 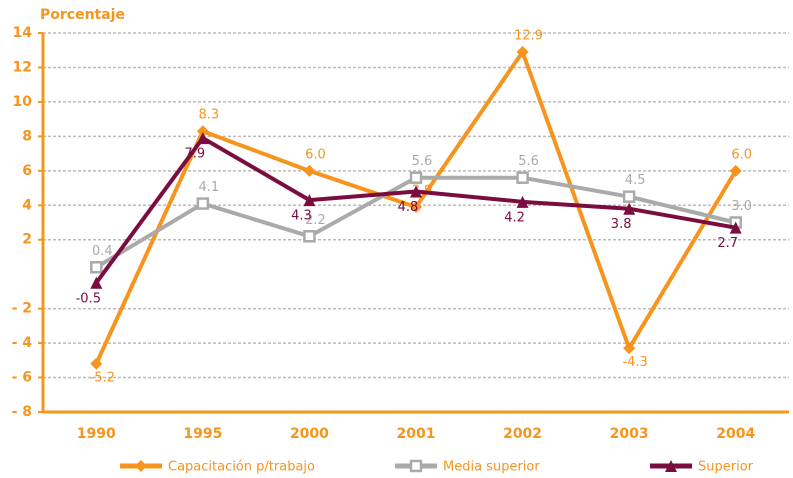 I want to click on y-tick-label: 10, so click(x=23, y=102).